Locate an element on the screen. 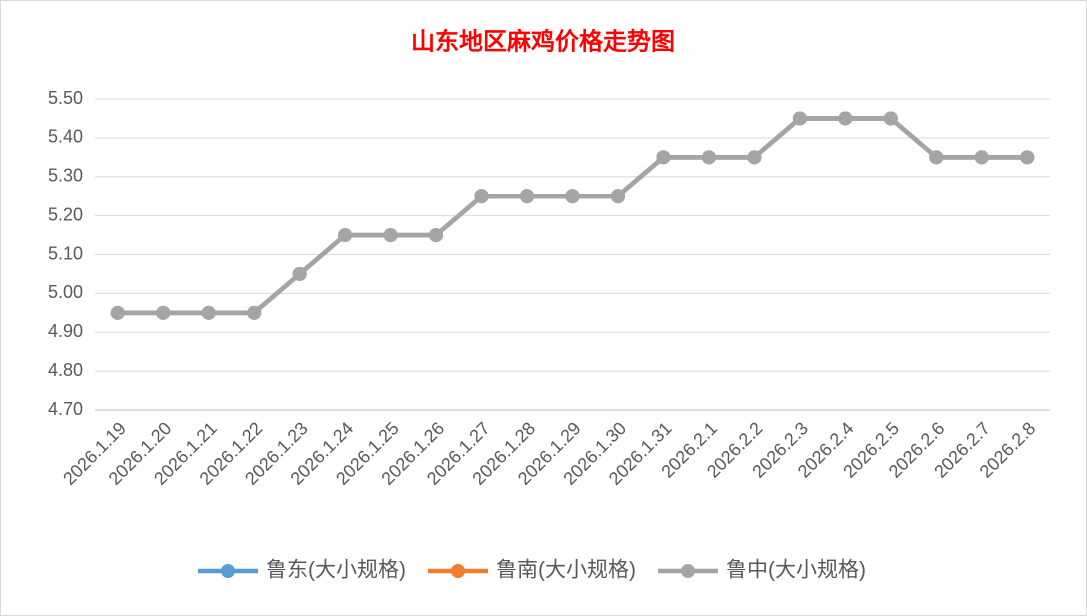 The image size is (1087, 616). y-tick-label: 4.70 is located at coordinates (65, 409).